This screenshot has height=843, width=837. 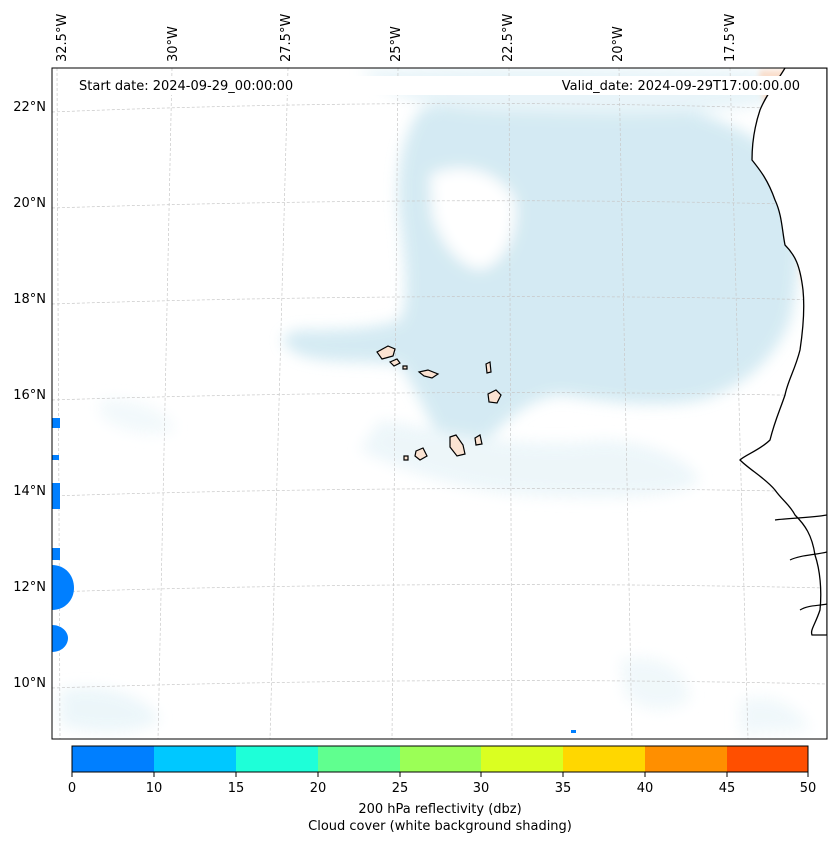 What do you see at coordinates (29, 107) in the screenshot?
I see `lat-label: 22°N` at bounding box center [29, 107].